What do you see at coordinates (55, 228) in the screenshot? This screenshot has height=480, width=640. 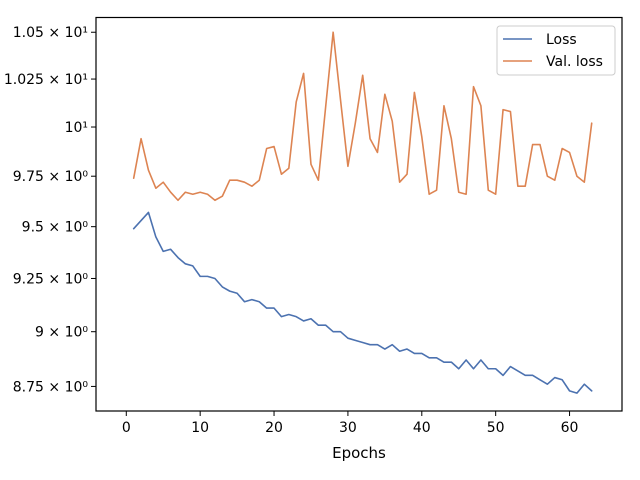 I see `y-tick-label: 9.5 × 10⁰` at bounding box center [55, 228].